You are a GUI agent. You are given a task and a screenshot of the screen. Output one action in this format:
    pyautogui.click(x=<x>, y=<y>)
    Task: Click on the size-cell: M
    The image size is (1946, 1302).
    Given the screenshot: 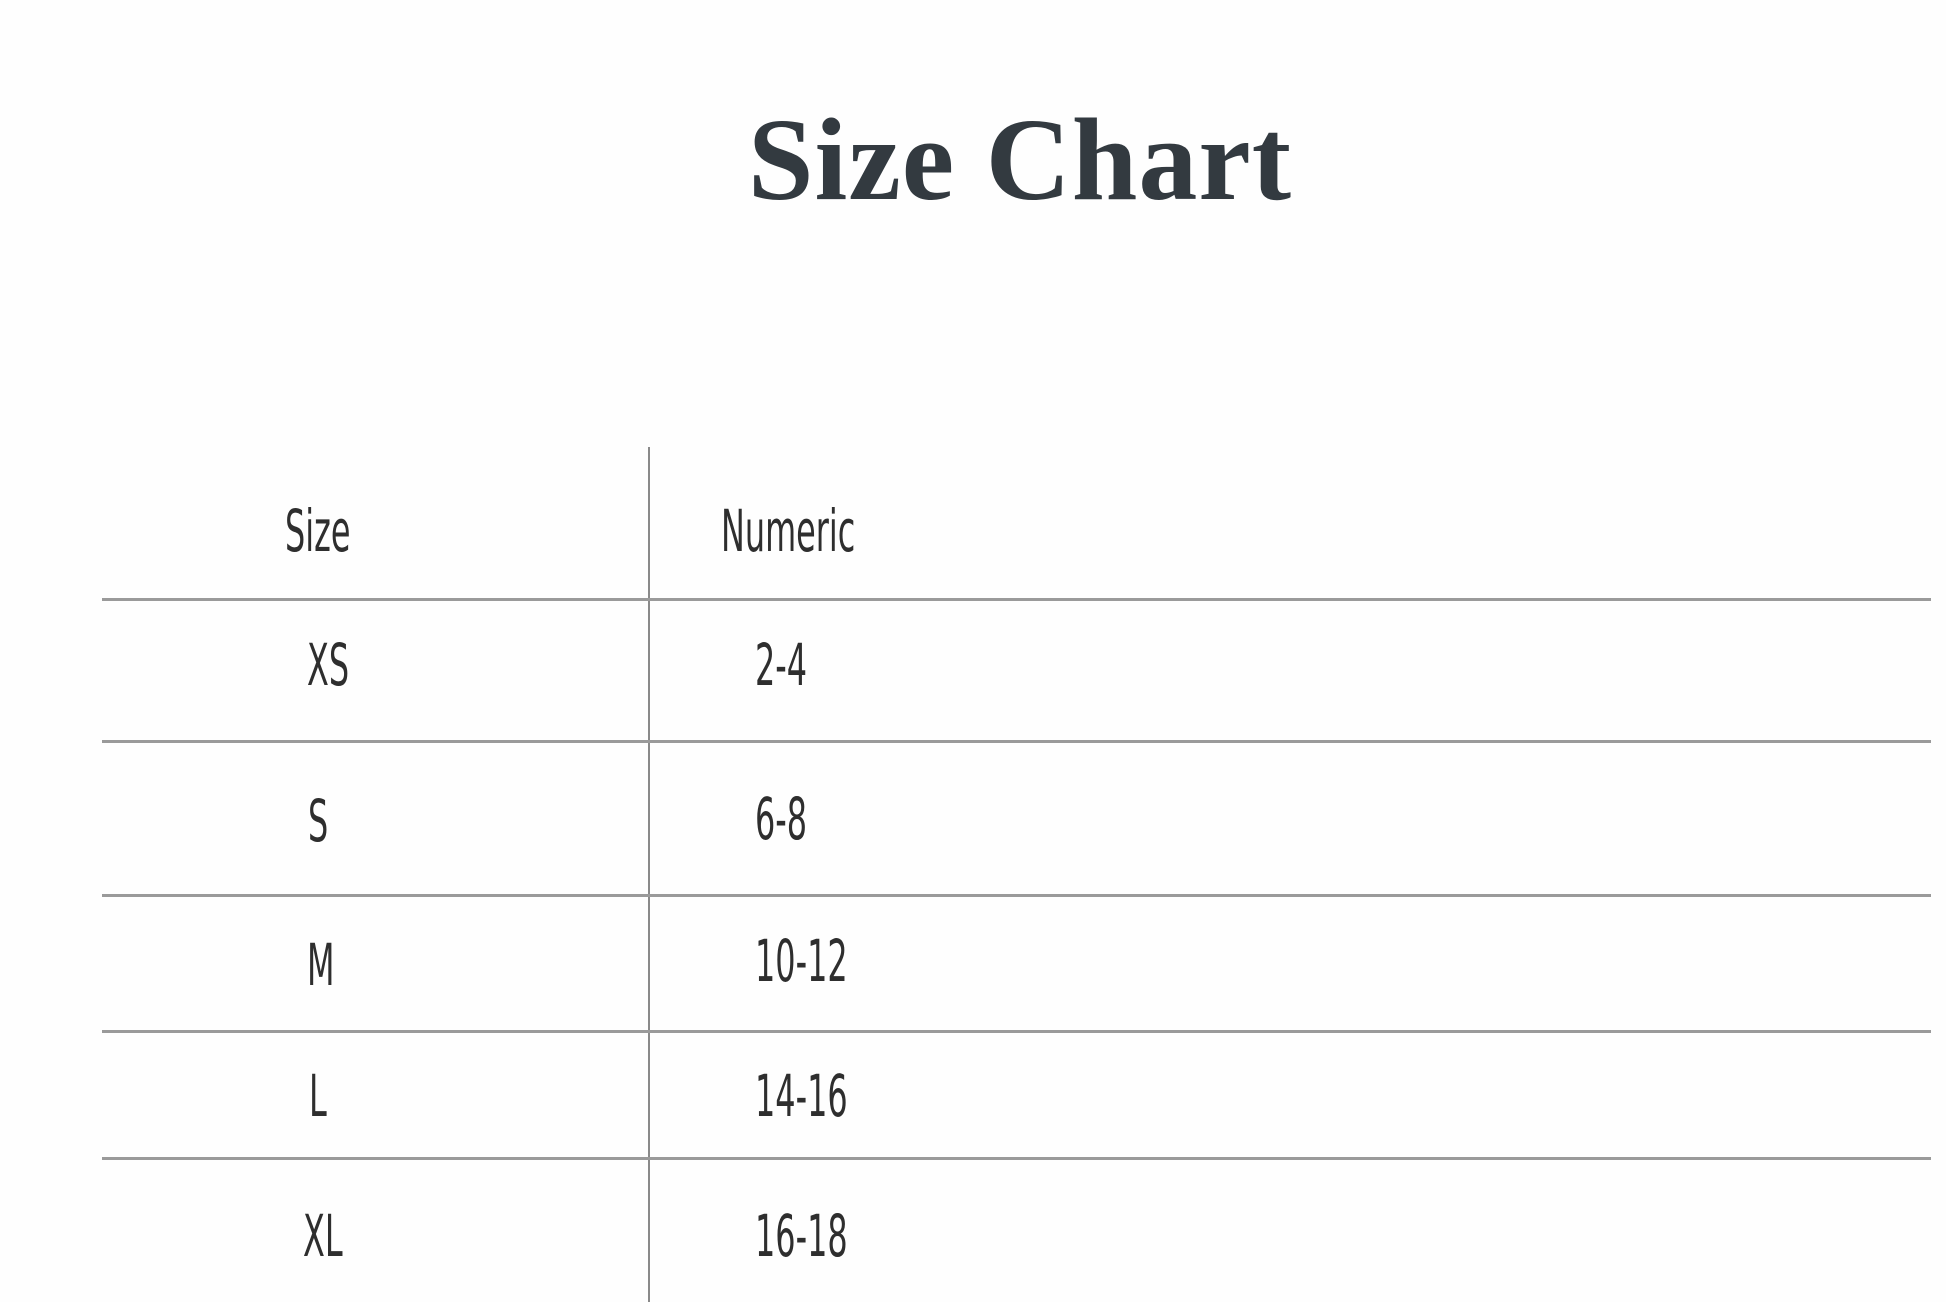 What is the action you would take?
    pyautogui.click(x=321, y=965)
    